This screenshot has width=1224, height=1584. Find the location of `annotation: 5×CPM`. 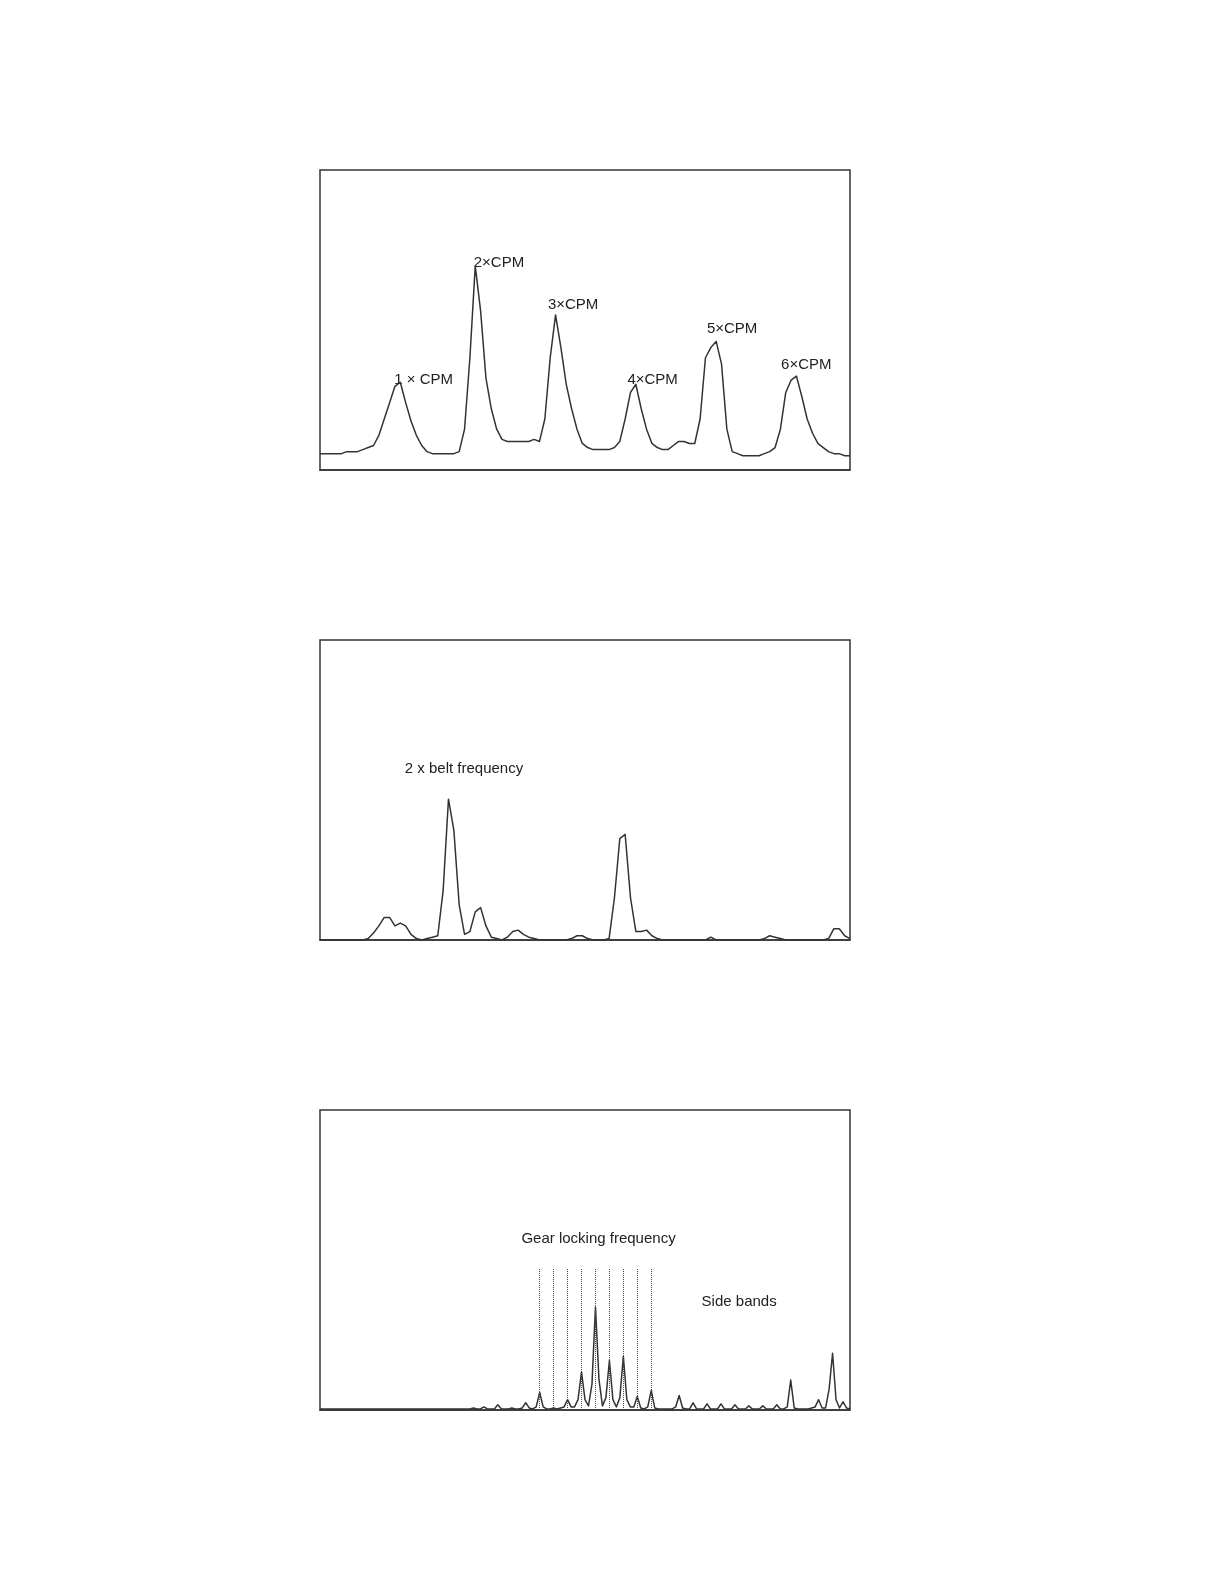

annotation: 5×CPM is located at coordinates (732, 327).